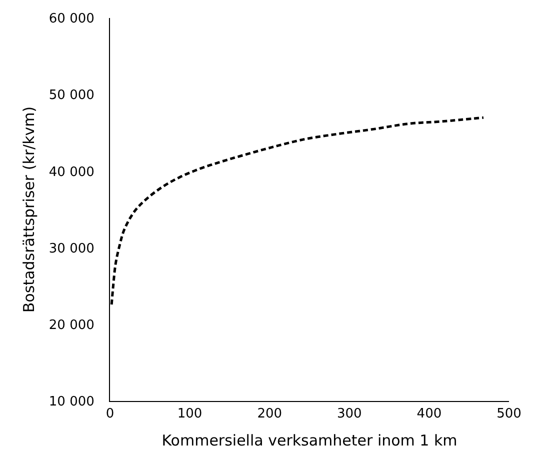 The image size is (533, 471). I want to click on x-tick-label: 500, so click(509, 414).